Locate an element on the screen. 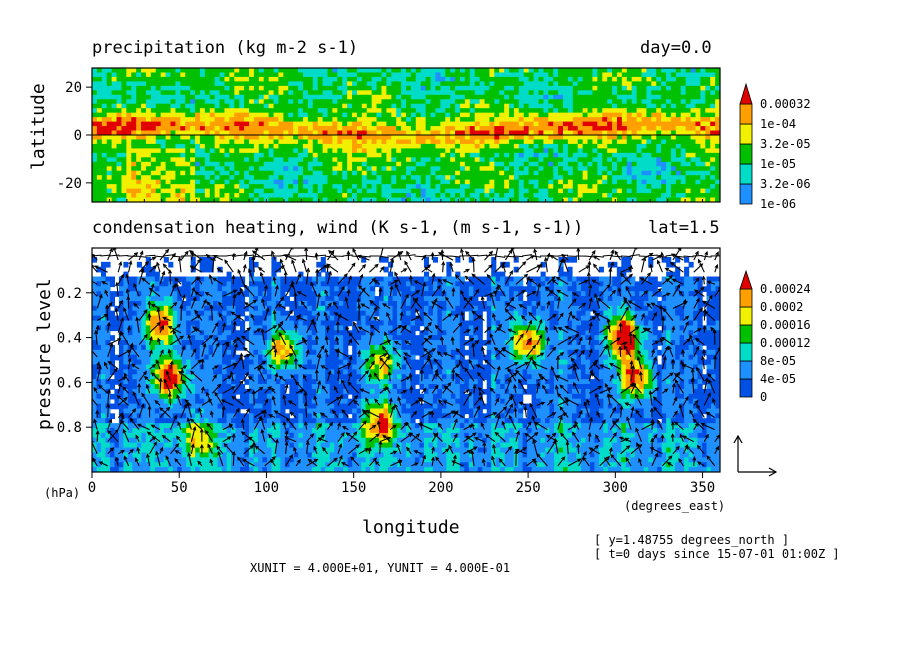 The image size is (904, 654). footer-y-info: [ y=1.48755 degrees_north ] is located at coordinates (692, 540).